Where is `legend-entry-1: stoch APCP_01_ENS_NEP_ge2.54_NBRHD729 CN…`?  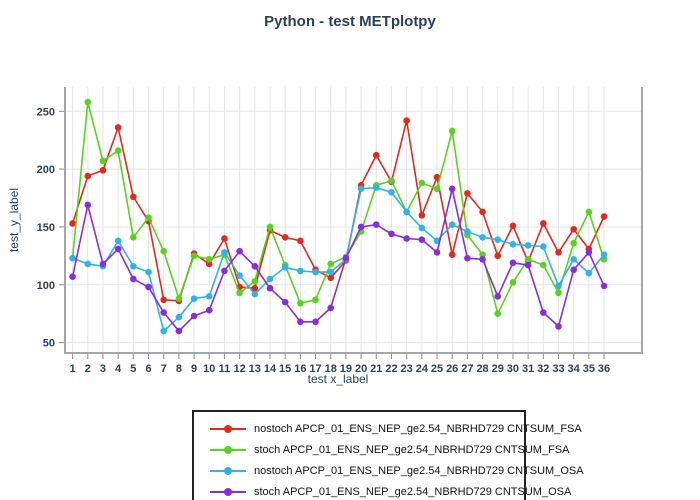 legend-entry-1: stoch APCP_01_ENS_NEP_ge2.54_NBRHD729 CN… is located at coordinates (381, 449).